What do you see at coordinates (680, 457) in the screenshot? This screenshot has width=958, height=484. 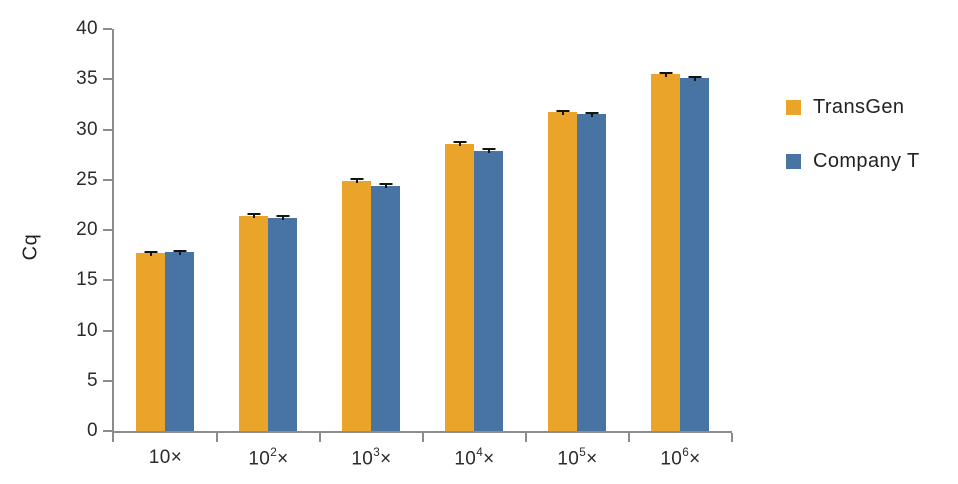 I see `x-tick-label: 106×` at bounding box center [680, 457].